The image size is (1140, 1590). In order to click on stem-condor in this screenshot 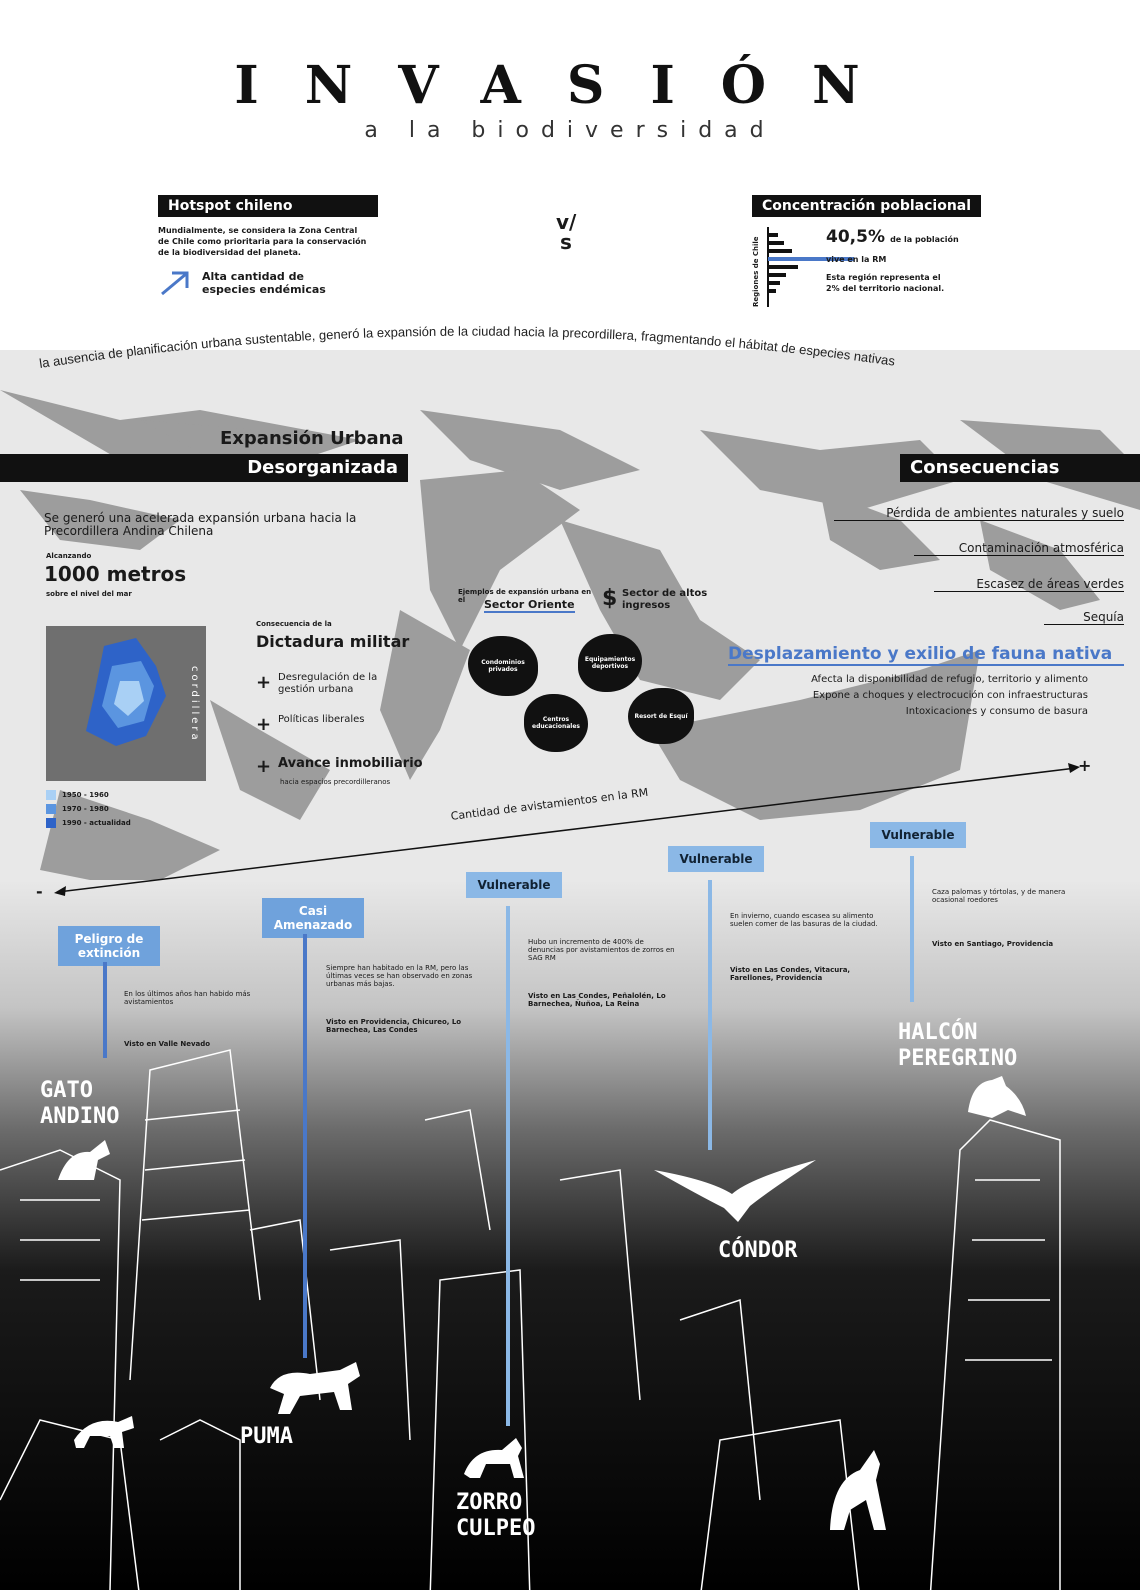, I will do `click(710, 1015)`.